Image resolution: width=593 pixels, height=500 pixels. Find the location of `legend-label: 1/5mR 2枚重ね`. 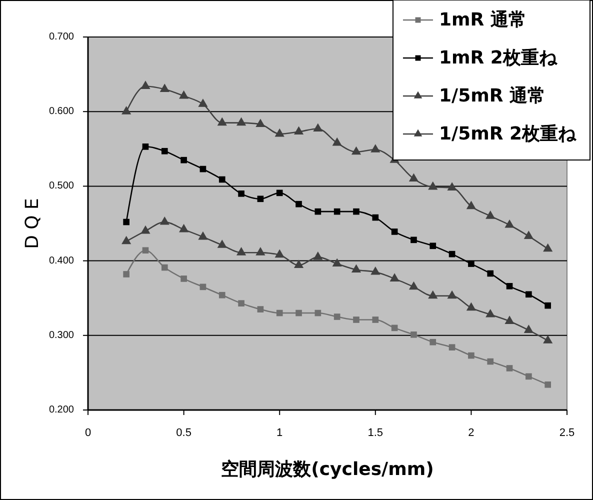

legend-label: 1/5mR 2枚重ね is located at coordinates (508, 134).